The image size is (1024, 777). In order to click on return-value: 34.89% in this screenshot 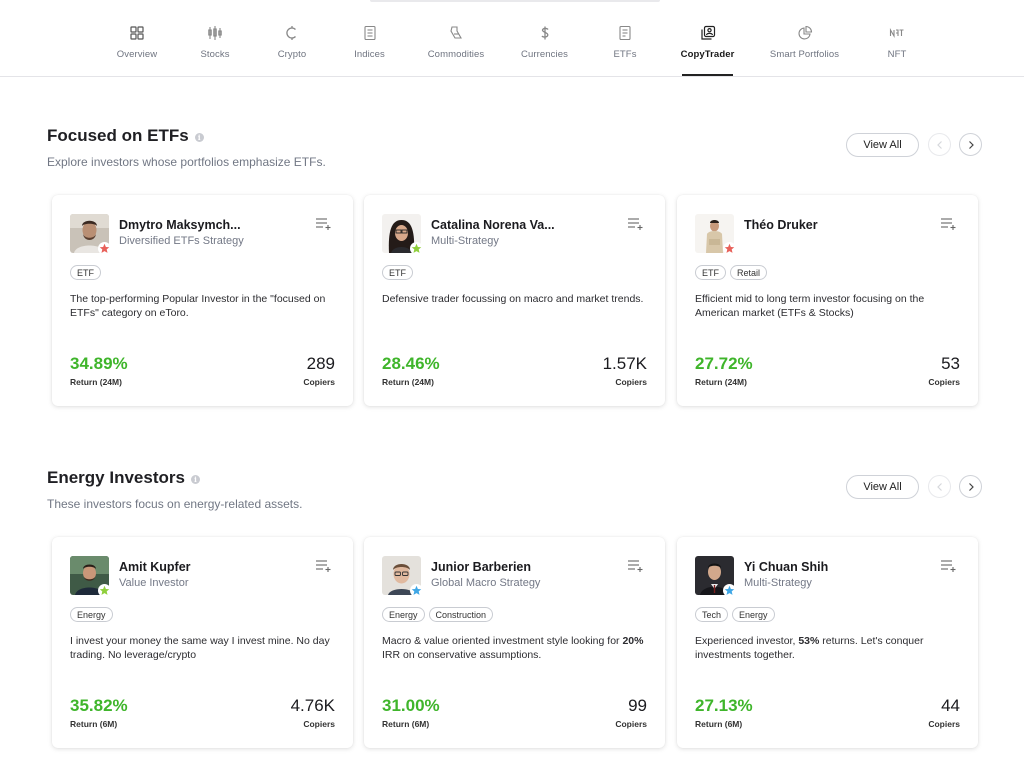, I will do `click(99, 363)`.